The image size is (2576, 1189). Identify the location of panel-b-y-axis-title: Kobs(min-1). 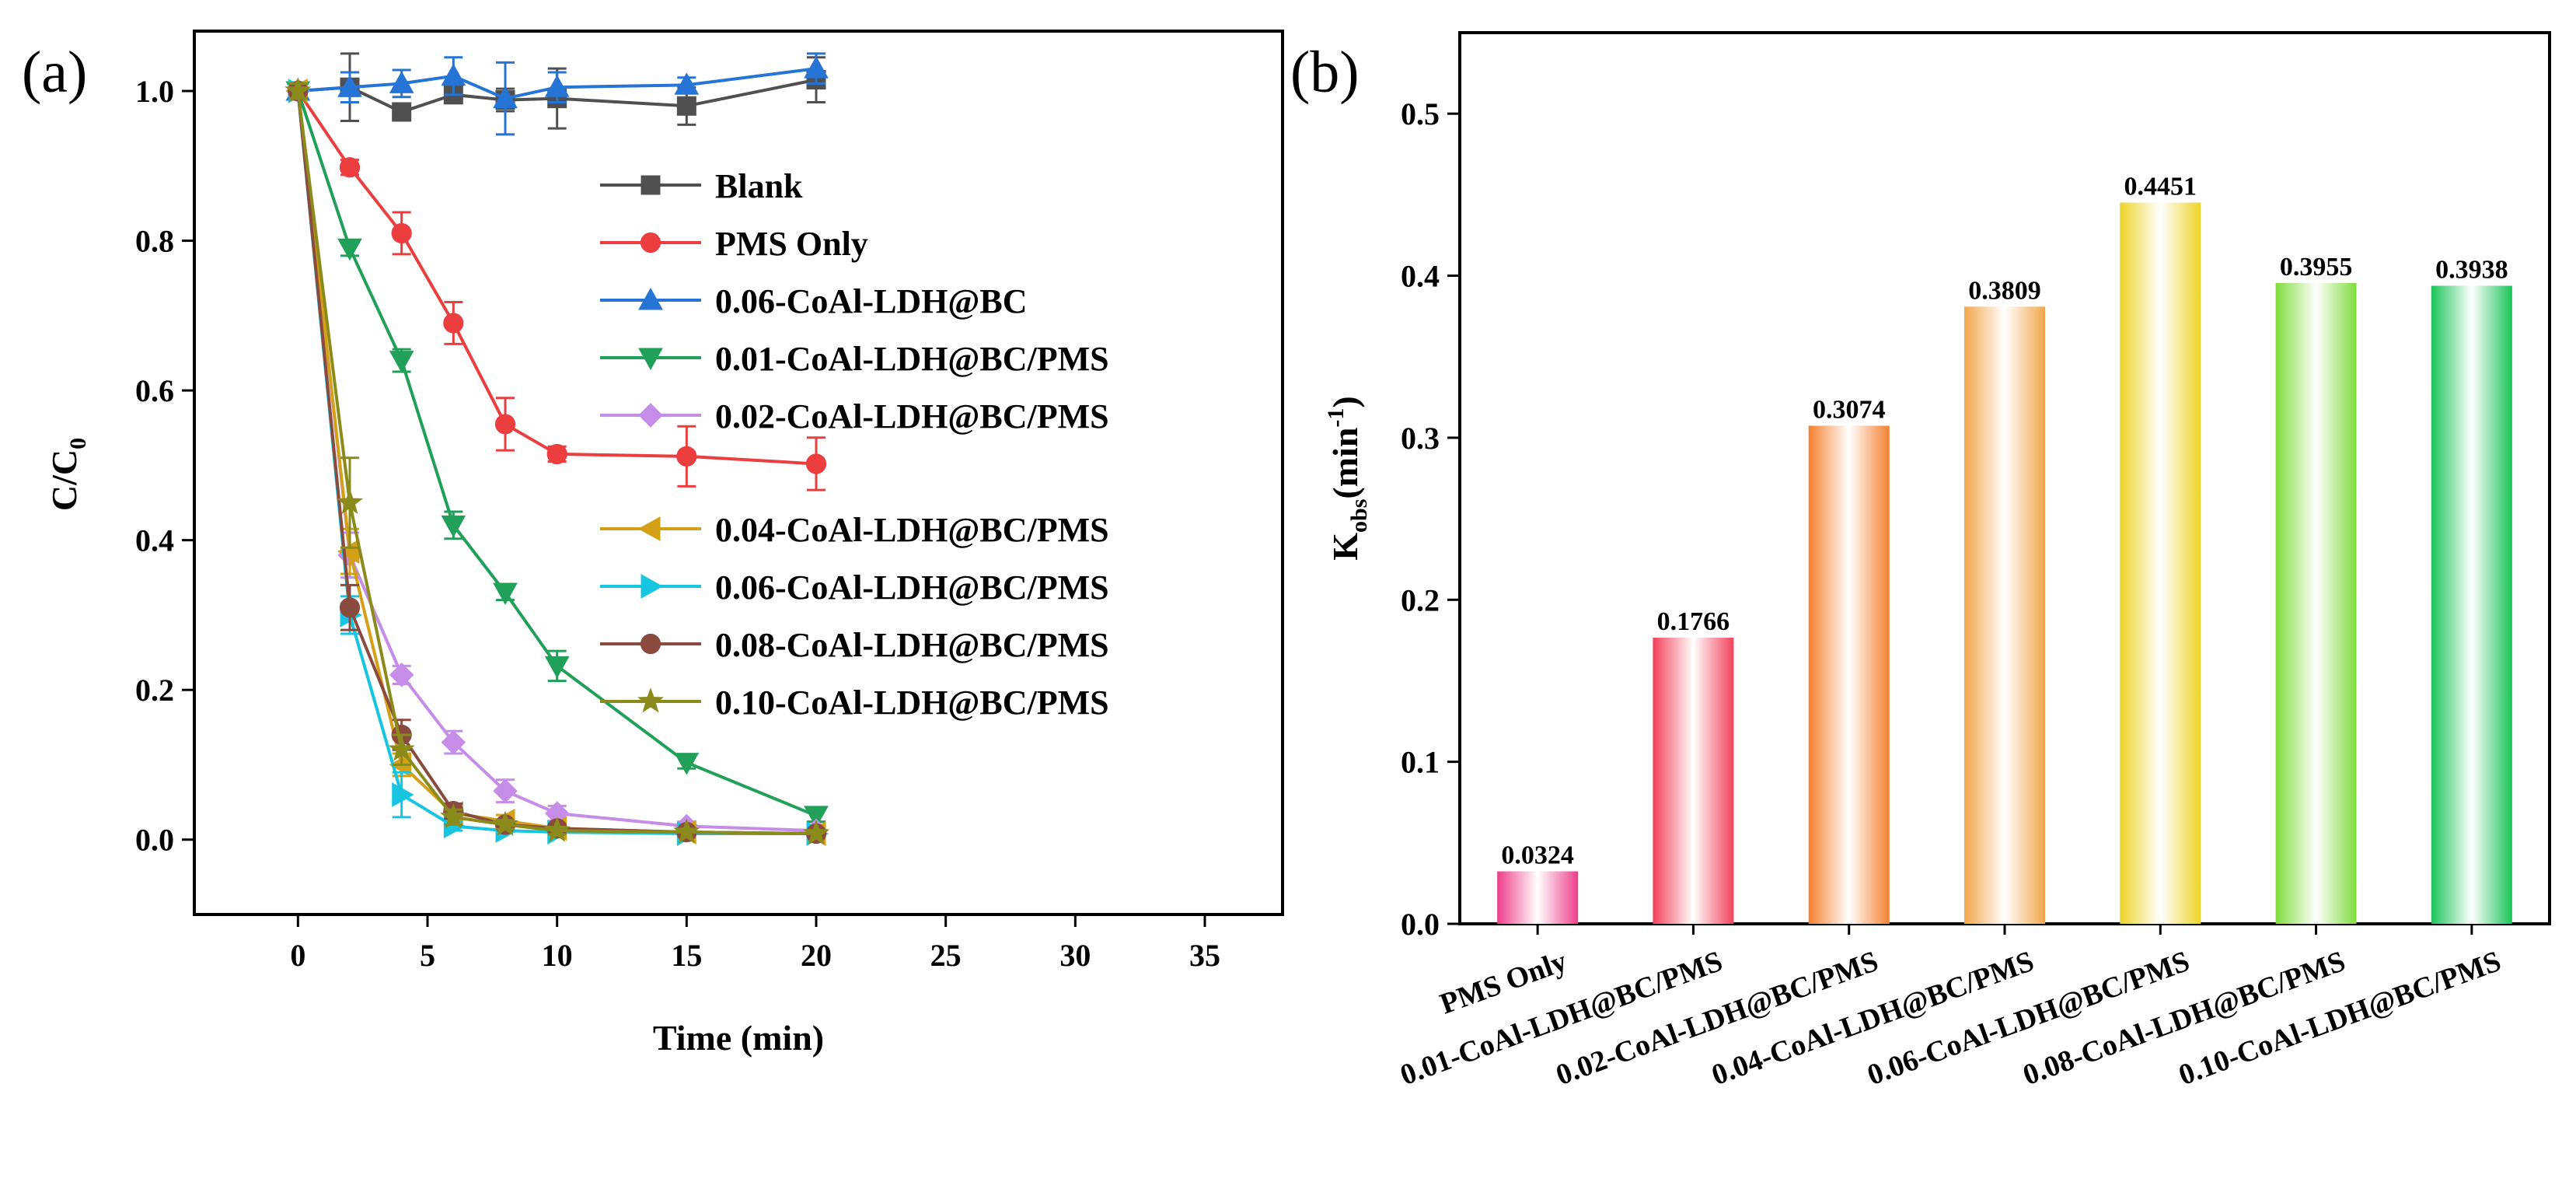
(1348, 478).